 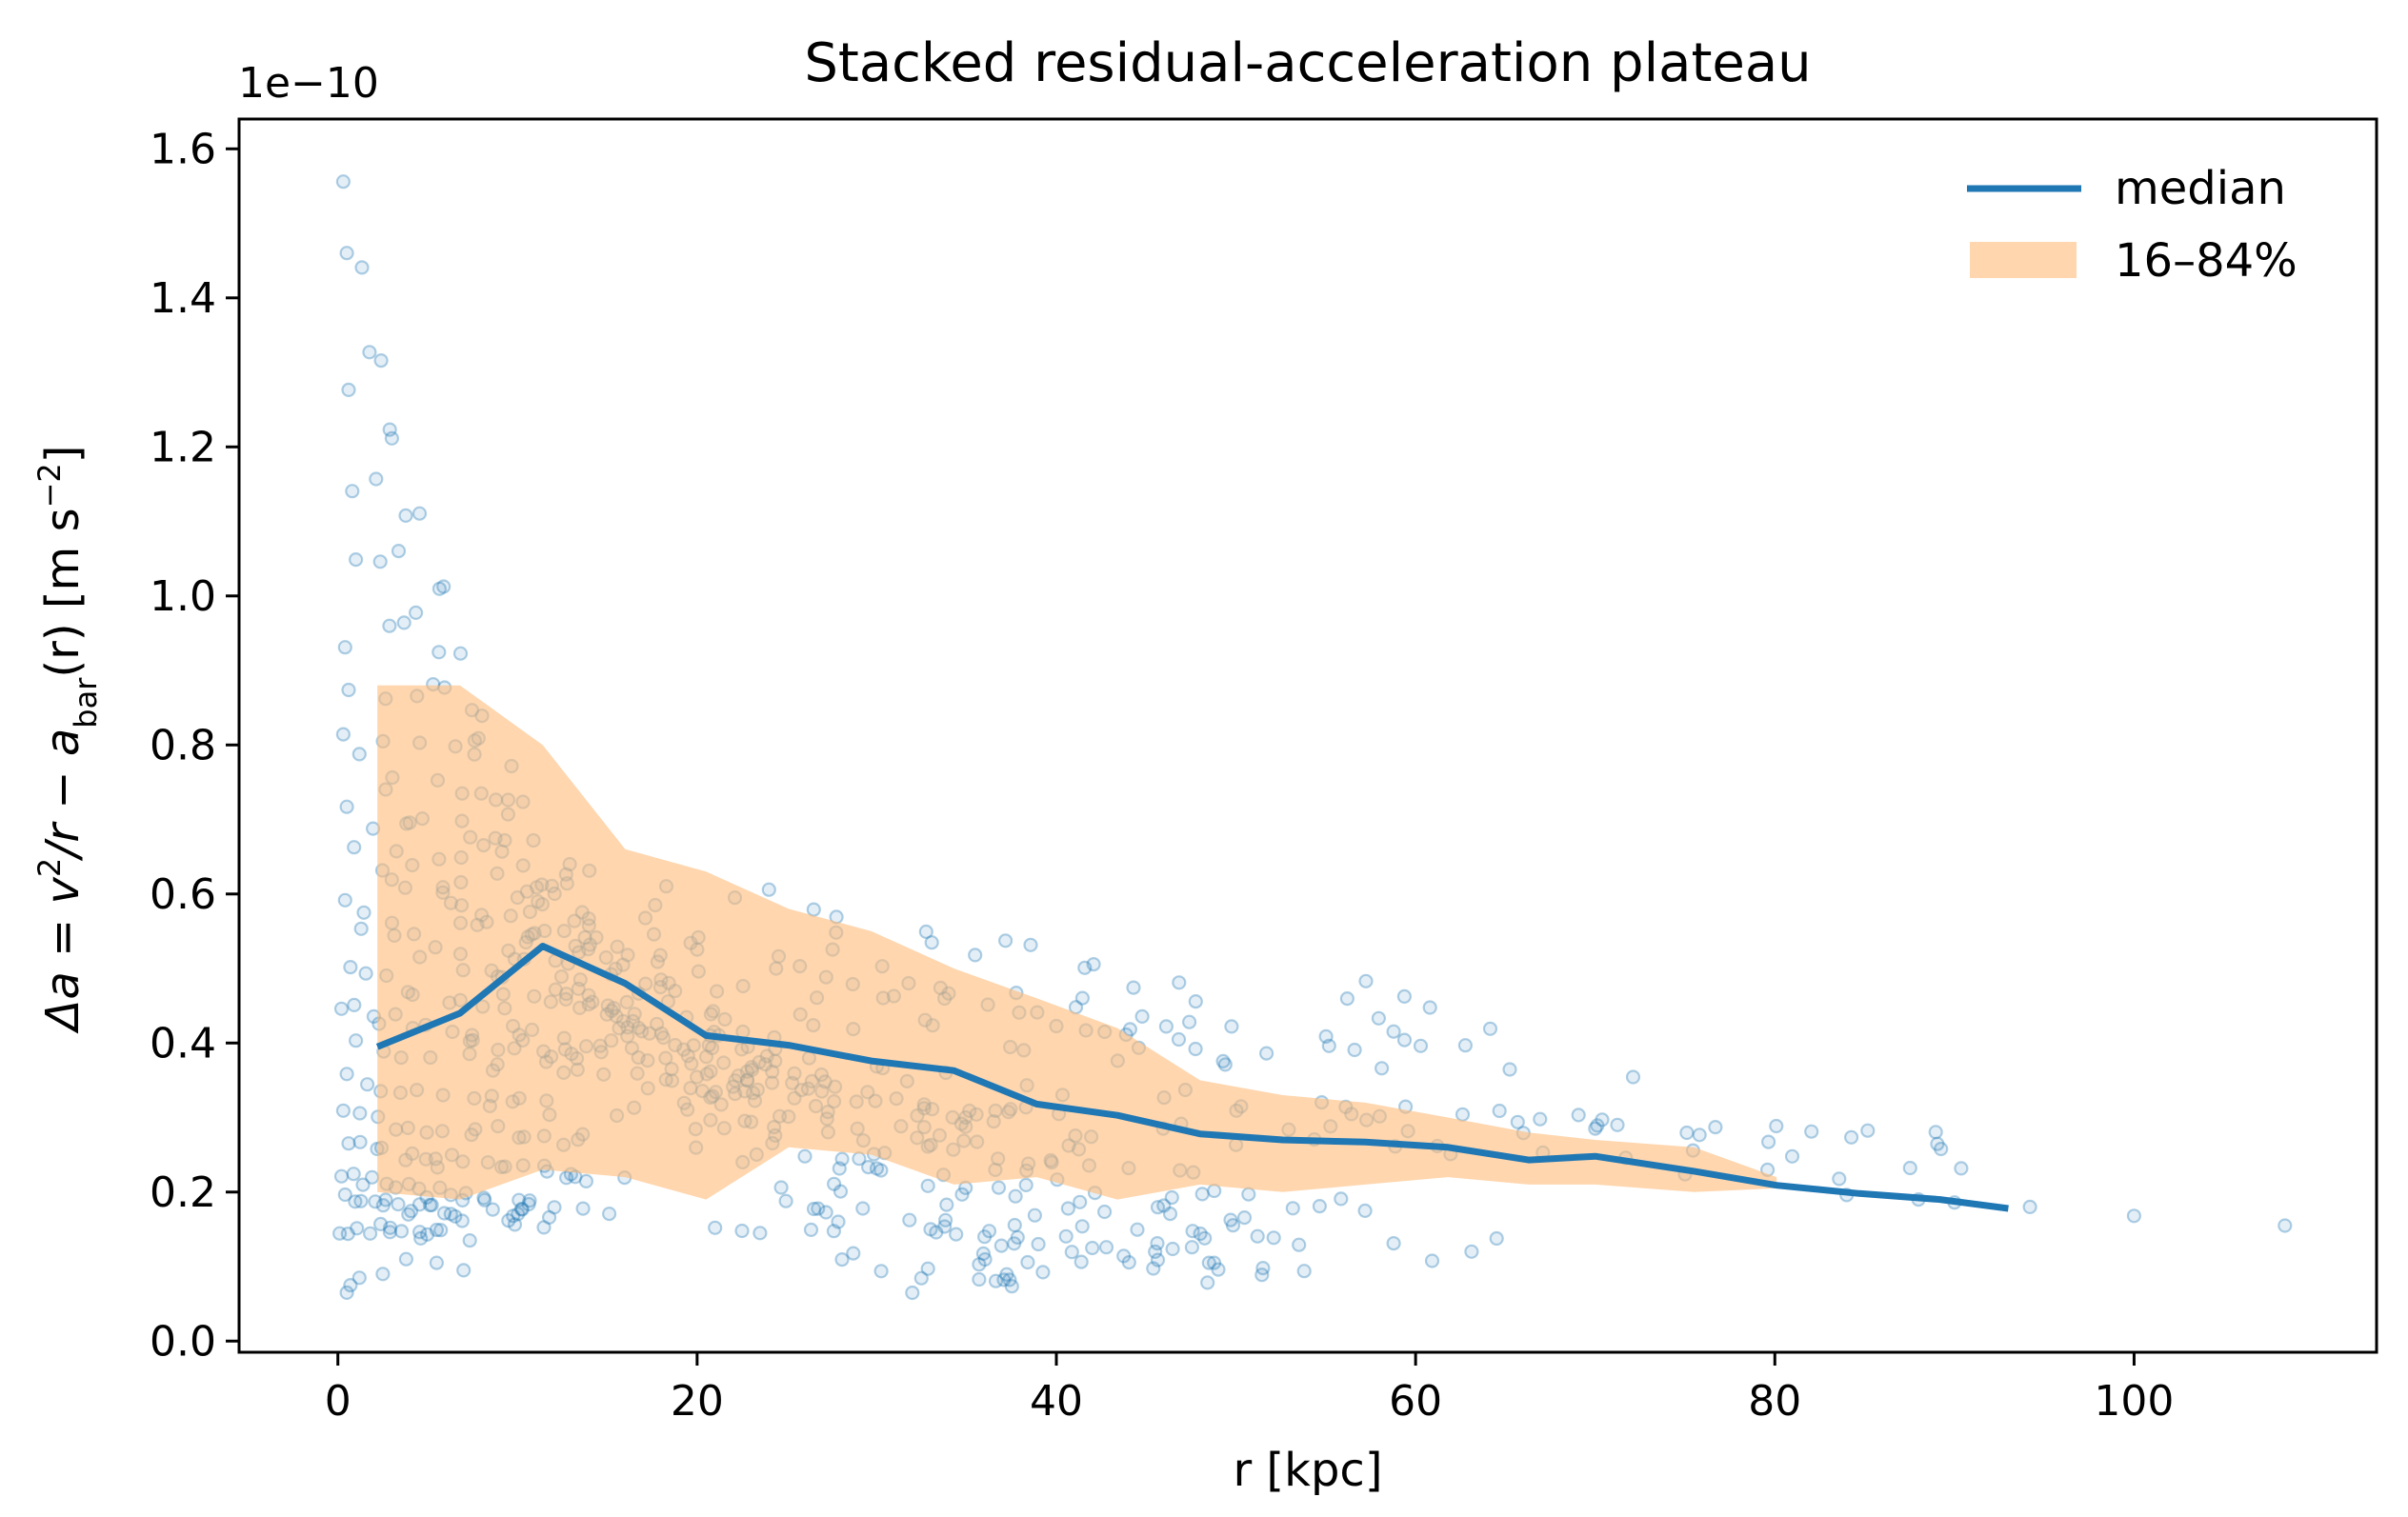 I want to click on legend: median 16–84%, so click(x=2132, y=225).